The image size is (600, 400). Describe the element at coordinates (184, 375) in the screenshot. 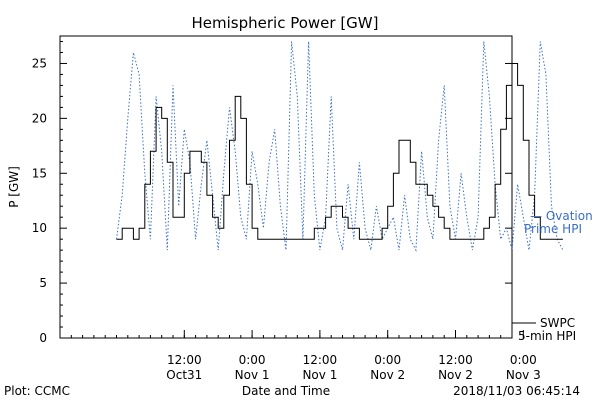

I see `x-tick-label-date: Oct31` at that location.